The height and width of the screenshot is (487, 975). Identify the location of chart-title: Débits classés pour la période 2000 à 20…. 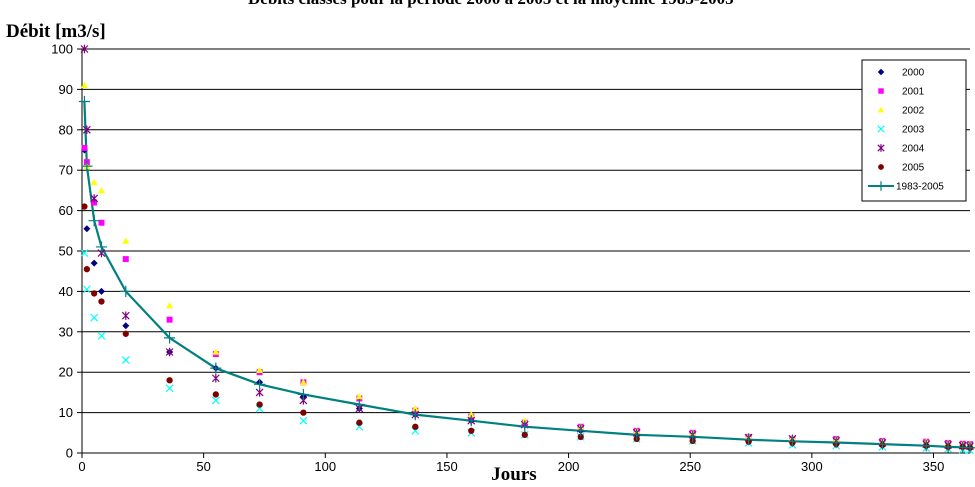
(491, 4).